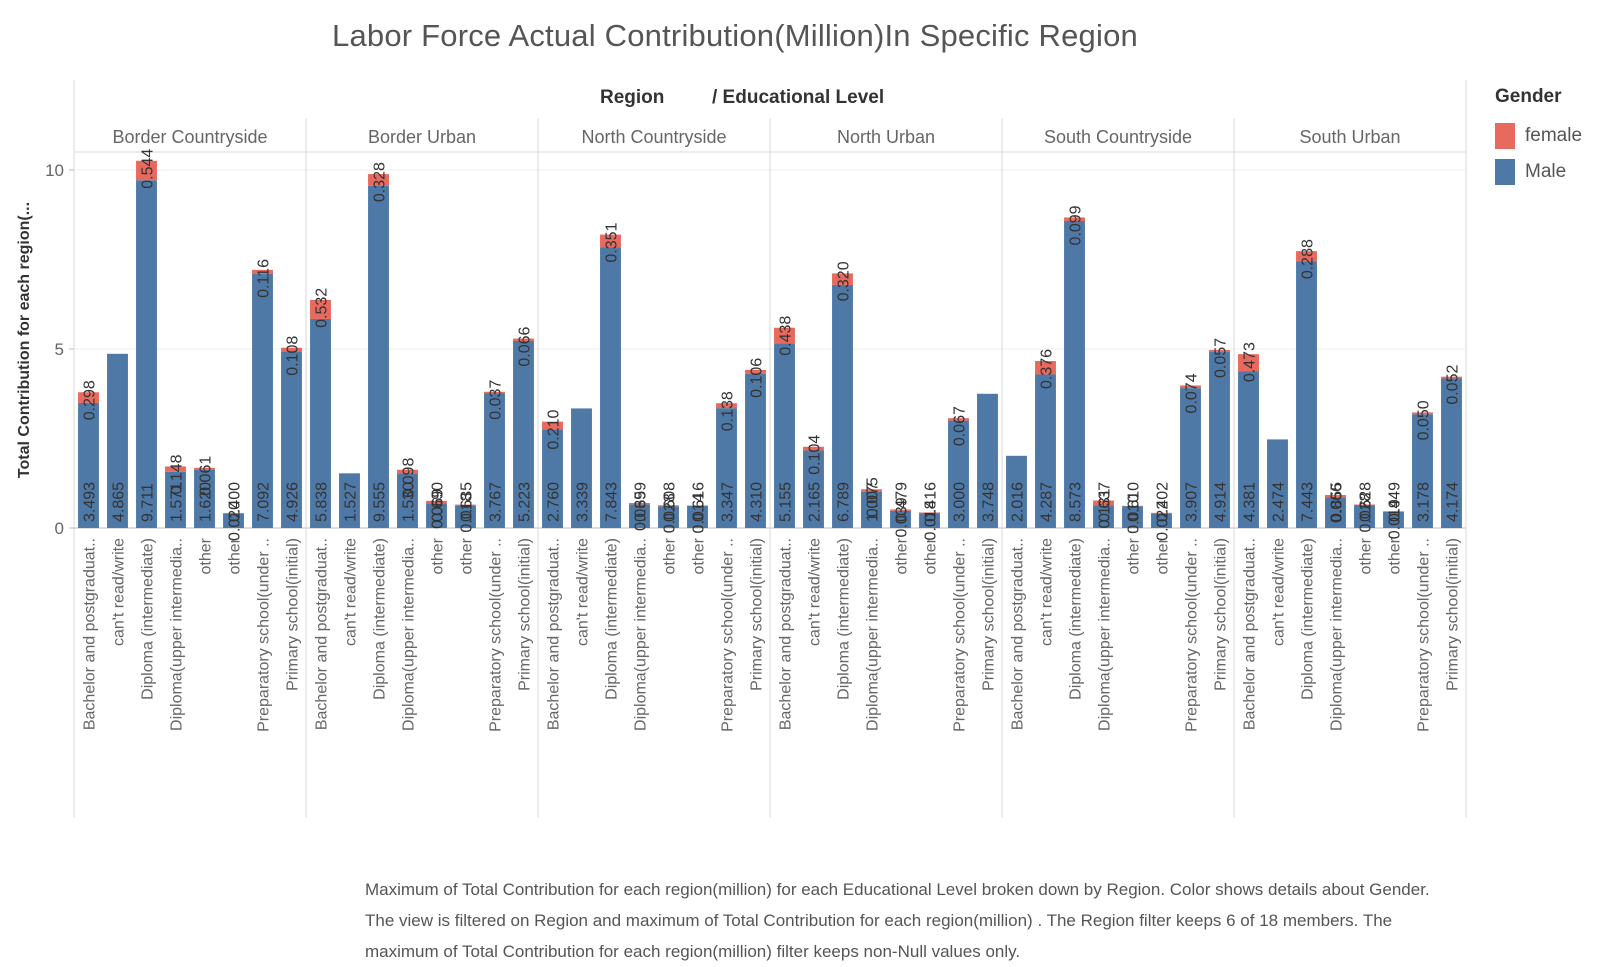 Image resolution: width=1600 pixels, height=967 pixels. Describe the element at coordinates (90, 502) in the screenshot. I see `data-label-male: 3.493` at that location.